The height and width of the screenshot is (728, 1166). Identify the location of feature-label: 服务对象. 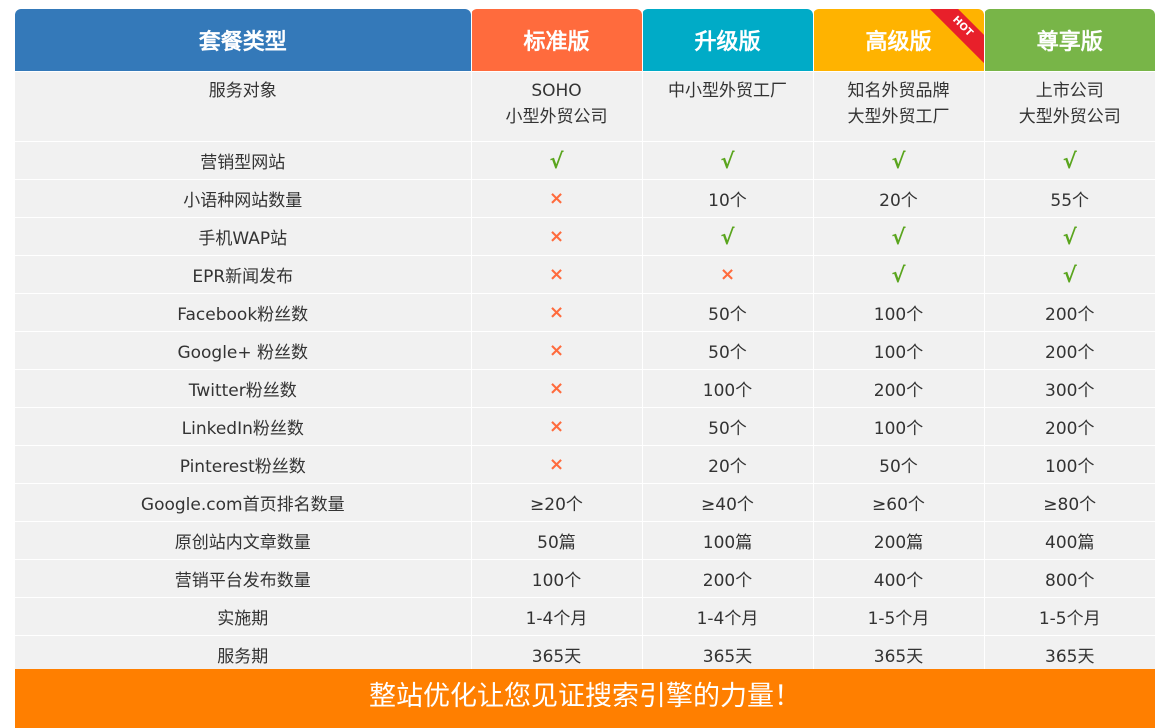
(243, 106).